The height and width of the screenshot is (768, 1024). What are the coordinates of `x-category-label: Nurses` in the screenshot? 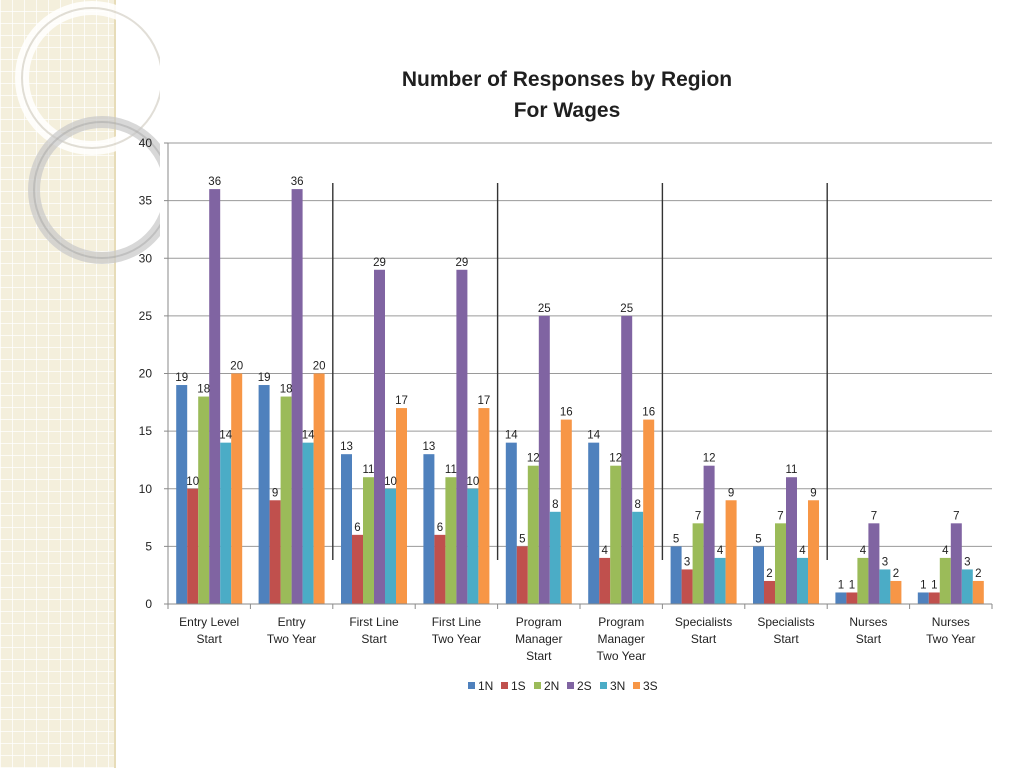 It's located at (951, 622).